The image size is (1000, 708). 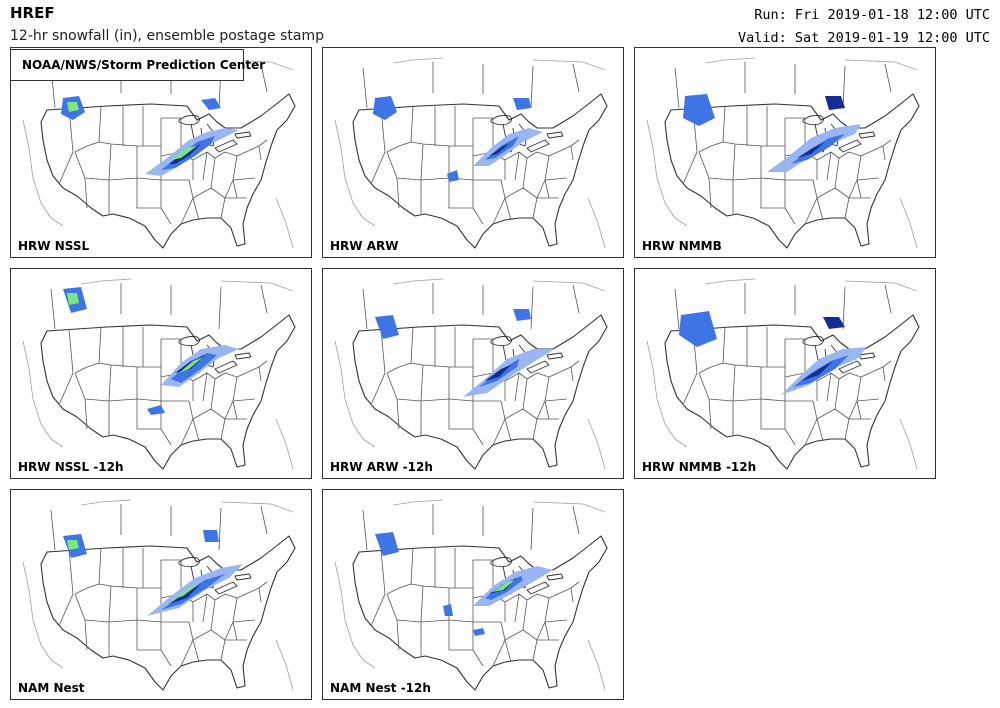 I want to click on stamp-panel-hrw-arw-12h: HRW ARW -12h, so click(x=473, y=373).